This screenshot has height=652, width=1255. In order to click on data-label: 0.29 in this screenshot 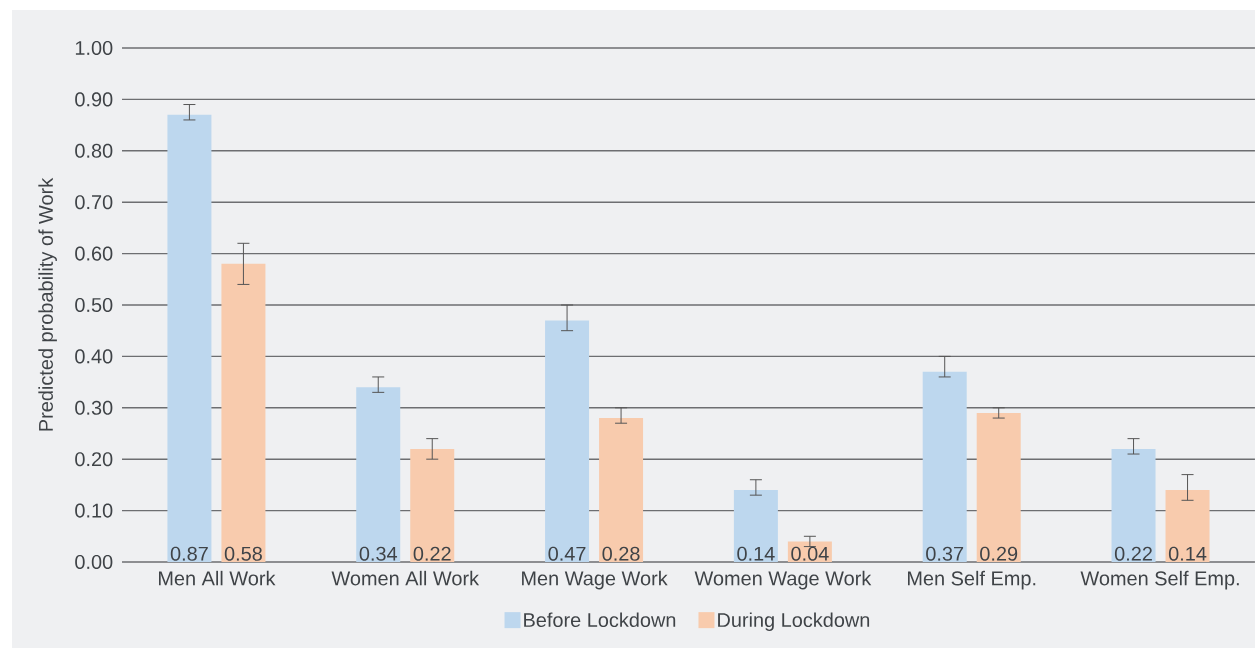, I will do `click(999, 553)`.